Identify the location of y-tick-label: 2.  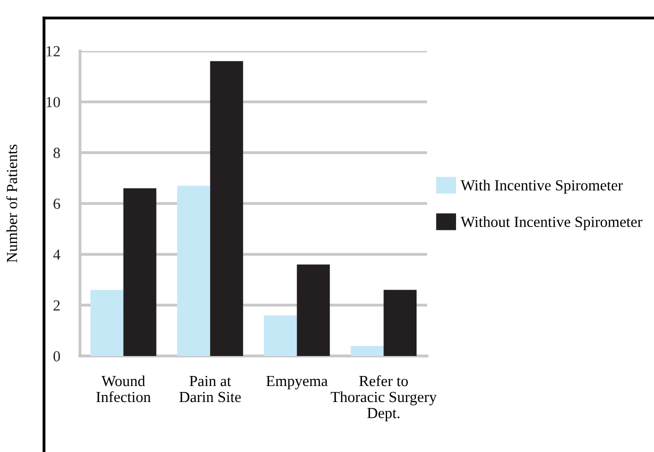
(57, 305).